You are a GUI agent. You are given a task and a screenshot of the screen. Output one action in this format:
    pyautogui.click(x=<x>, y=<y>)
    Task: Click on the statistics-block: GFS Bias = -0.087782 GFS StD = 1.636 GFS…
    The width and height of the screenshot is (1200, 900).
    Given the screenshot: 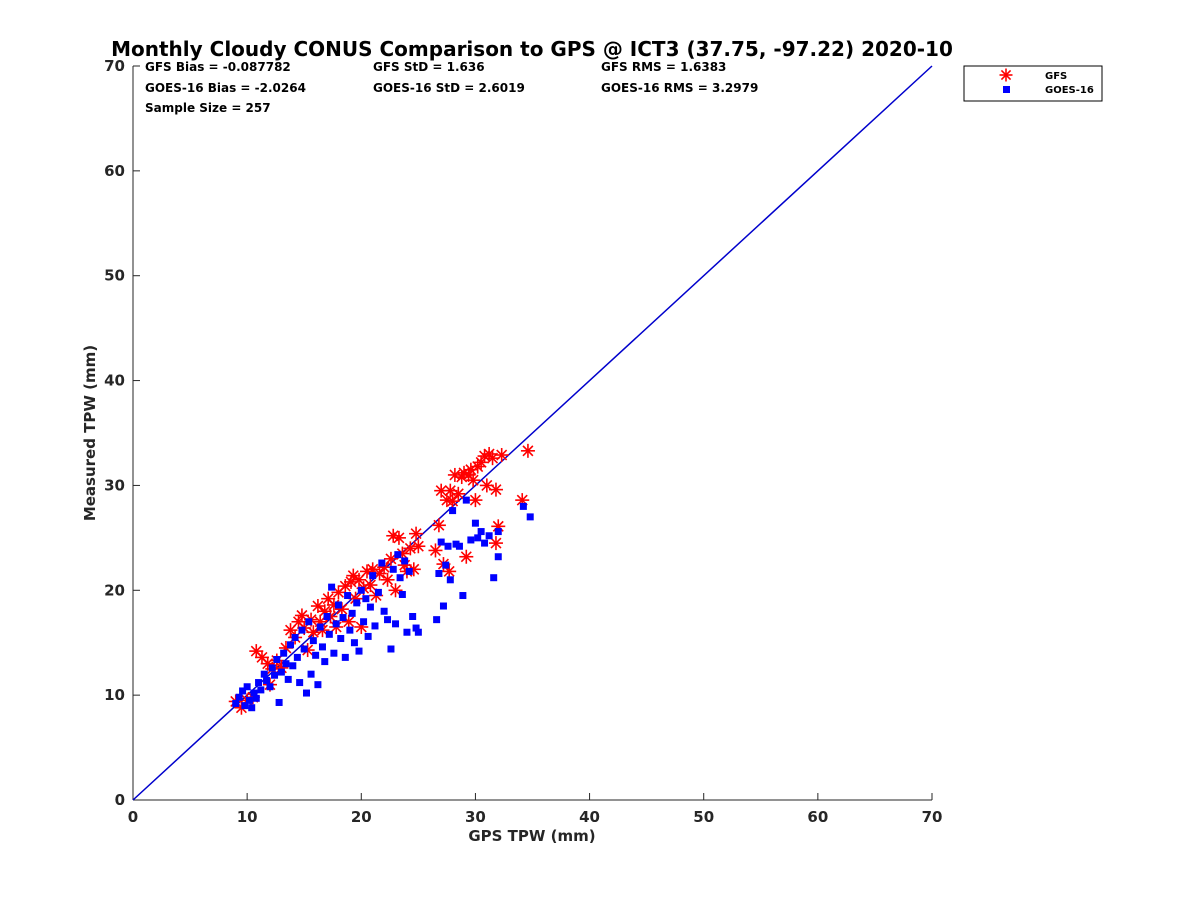 What is the action you would take?
    pyautogui.click(x=451, y=87)
    